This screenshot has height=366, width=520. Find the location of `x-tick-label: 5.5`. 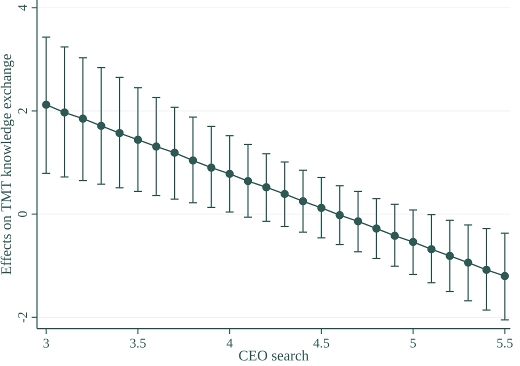

x-tick-label: 5.5 is located at coordinates (505, 343).